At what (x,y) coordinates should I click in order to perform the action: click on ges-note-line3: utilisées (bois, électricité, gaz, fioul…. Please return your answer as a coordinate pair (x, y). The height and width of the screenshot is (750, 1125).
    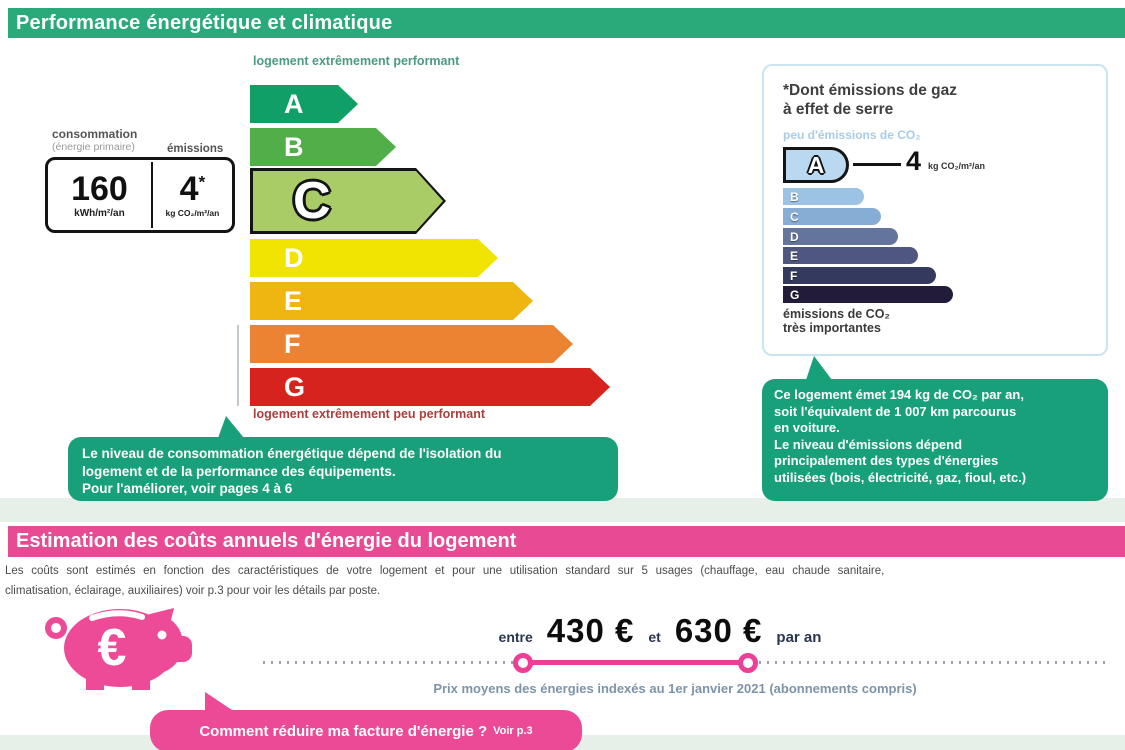
    Looking at the image, I should click on (900, 477).